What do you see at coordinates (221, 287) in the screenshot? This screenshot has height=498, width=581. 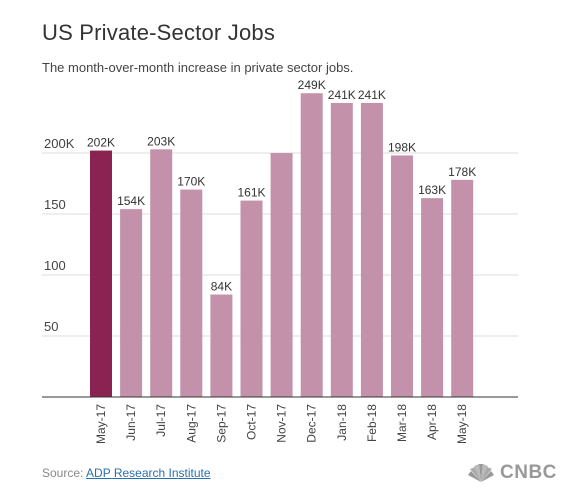 I see `data-label: 84K` at bounding box center [221, 287].